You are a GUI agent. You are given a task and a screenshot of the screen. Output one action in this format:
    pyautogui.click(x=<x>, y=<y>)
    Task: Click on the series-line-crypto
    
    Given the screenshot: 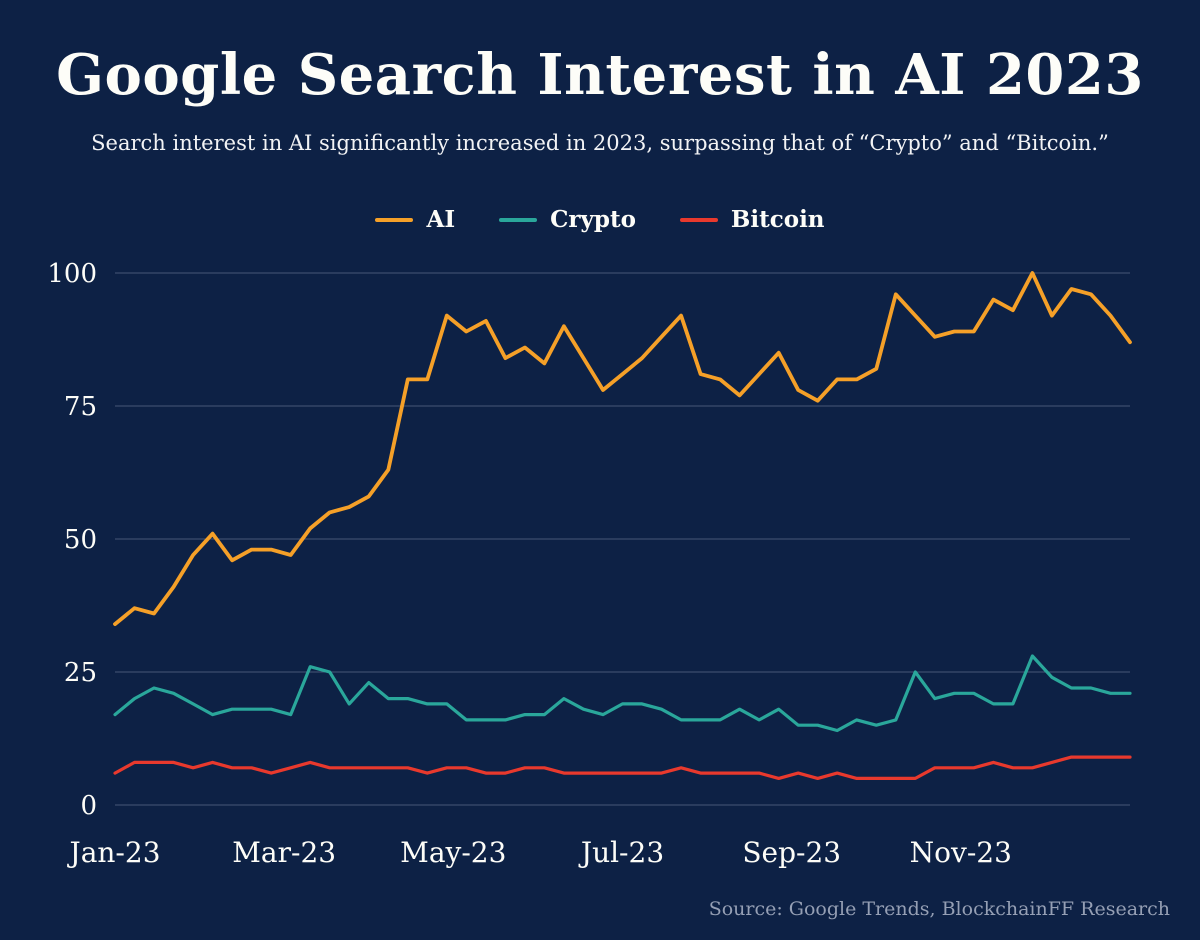 What is the action you would take?
    pyautogui.click(x=622, y=693)
    